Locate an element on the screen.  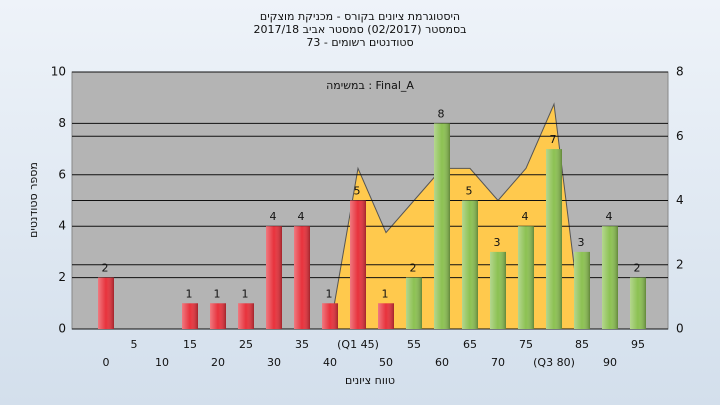
y-axis-label: מספר סטודנטים is located at coordinates (33, 200).